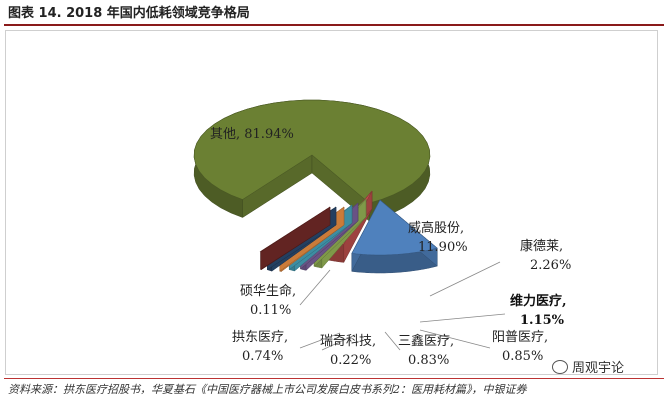 This screenshot has width=668, height=400. What do you see at coordinates (262, 356) in the screenshot?
I see `slice-value-label: 0.74%` at bounding box center [262, 356].